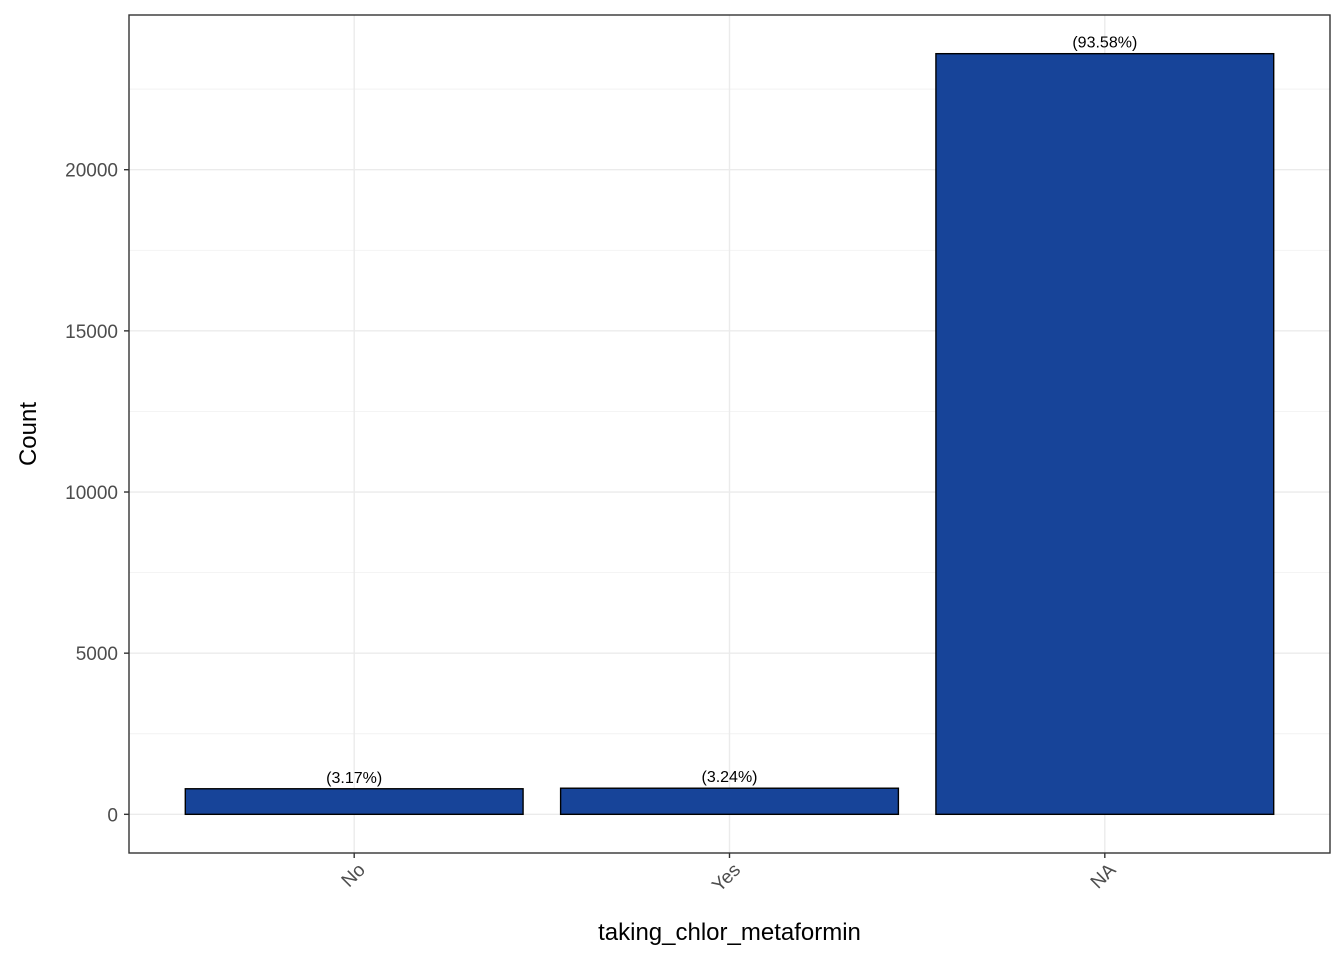  I want to click on y-axis: 0 5000 10000 15000 20000, so click(97, 493).